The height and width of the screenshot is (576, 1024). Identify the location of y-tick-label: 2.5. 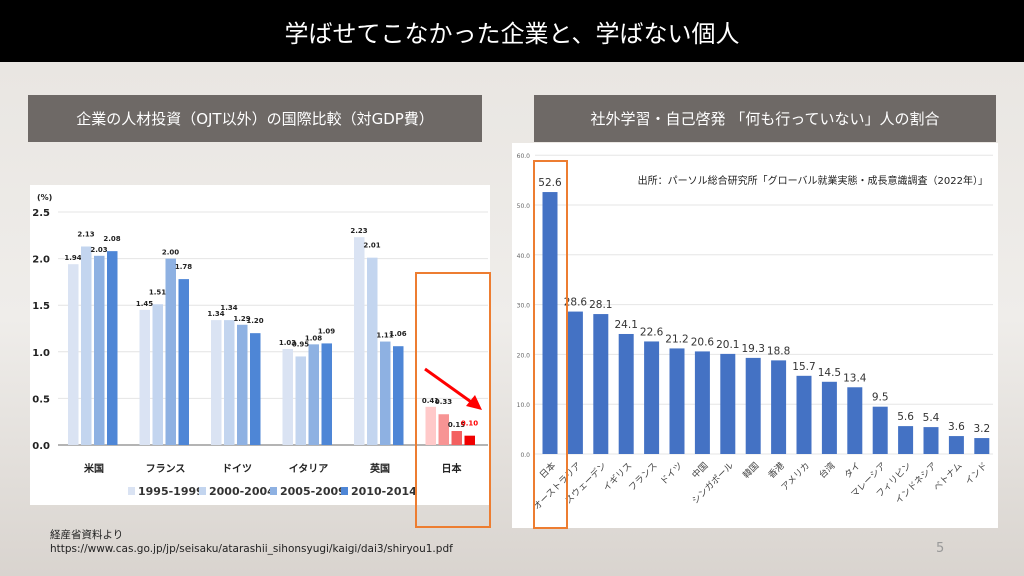
(41, 213).